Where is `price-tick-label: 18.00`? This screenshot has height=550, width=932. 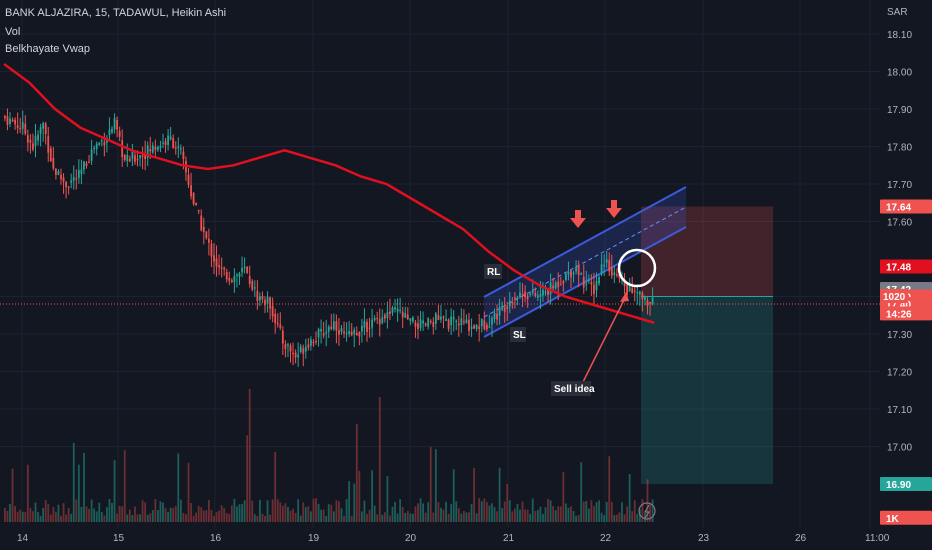 price-tick-label: 18.00 is located at coordinates (899, 73).